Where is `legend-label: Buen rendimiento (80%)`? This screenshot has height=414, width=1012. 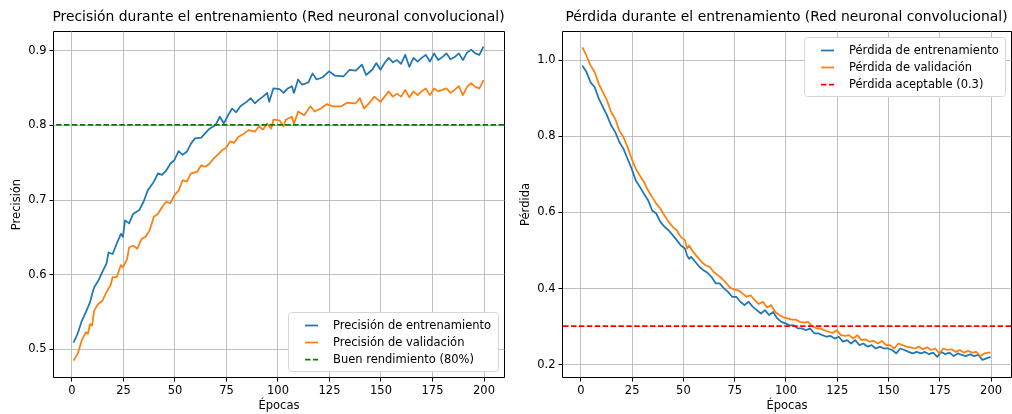 legend-label: Buen rendimiento (80%) is located at coordinates (404, 358).